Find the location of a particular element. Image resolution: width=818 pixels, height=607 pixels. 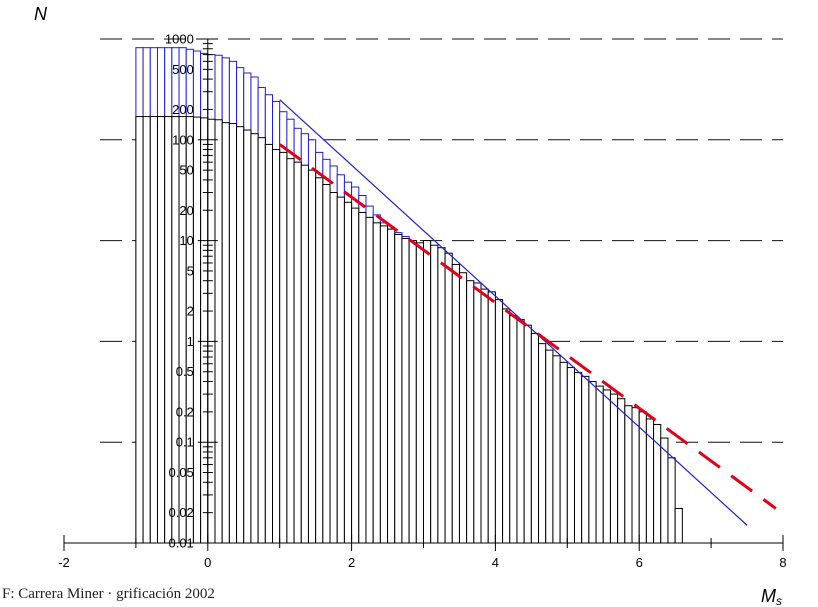

y-tick-label: 0.1 is located at coordinates (185, 442).